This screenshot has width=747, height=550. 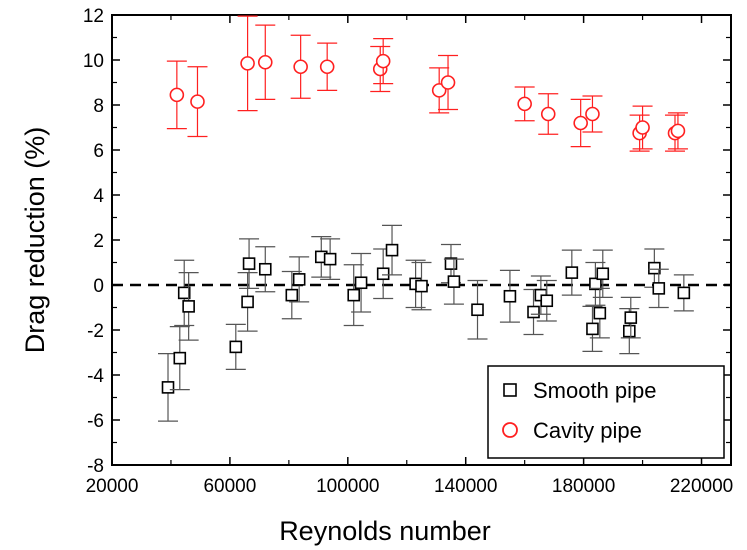 I want to click on legend-cavity-marker, so click(x=510, y=430).